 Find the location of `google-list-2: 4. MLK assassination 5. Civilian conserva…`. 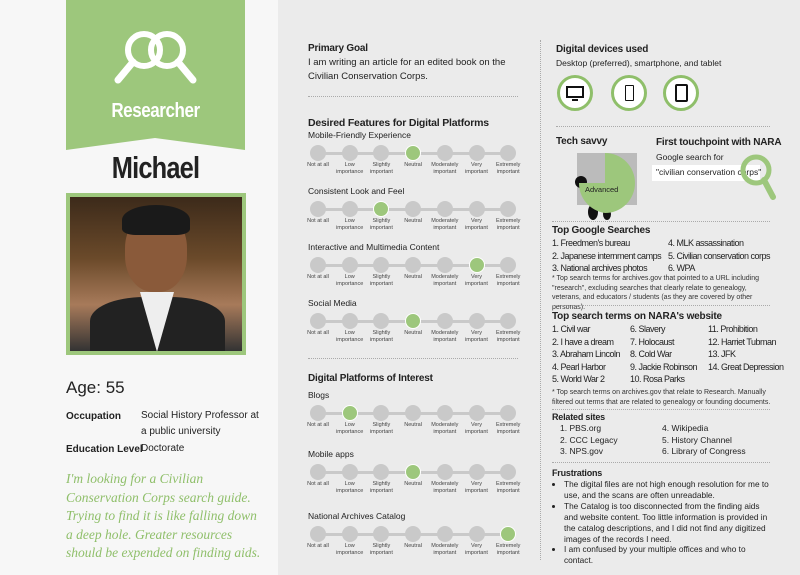

google-list-2: 4. MLK assassination 5. Civilian conserva… is located at coordinates (719, 255).